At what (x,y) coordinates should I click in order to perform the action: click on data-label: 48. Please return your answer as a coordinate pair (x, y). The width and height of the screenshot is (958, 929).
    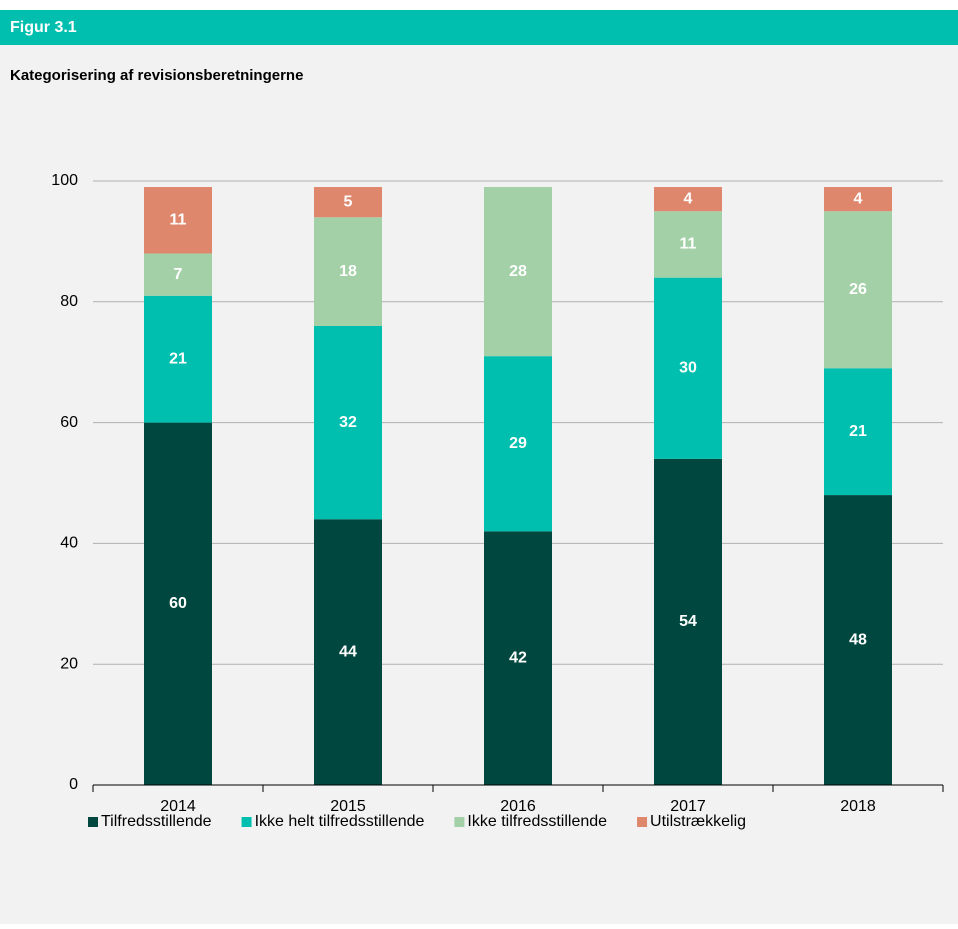
    Looking at the image, I should click on (858, 639).